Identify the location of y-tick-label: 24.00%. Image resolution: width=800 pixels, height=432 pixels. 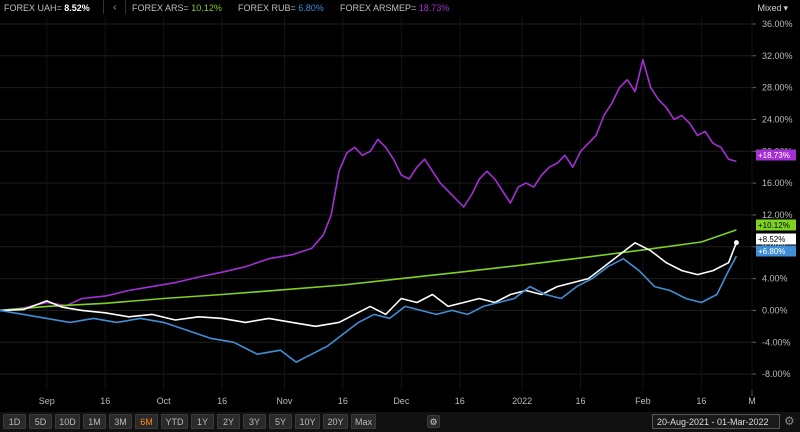
(777, 119).